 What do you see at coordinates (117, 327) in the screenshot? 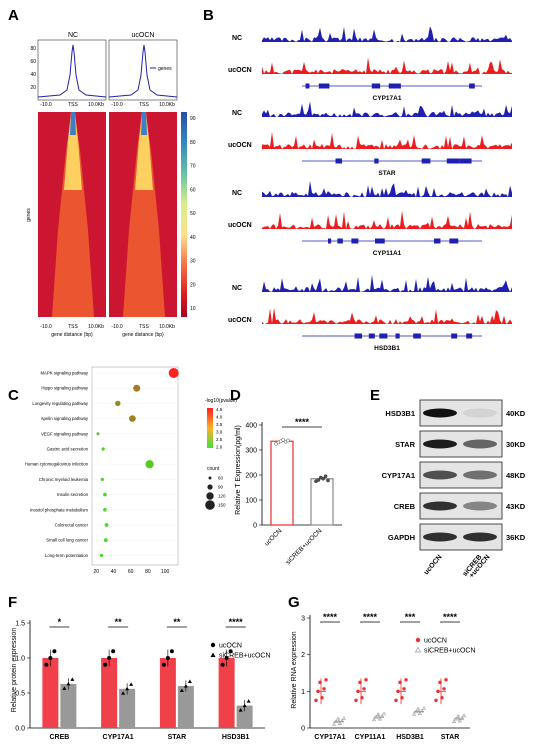
I see `x-tick: -10.0` at bounding box center [117, 327].